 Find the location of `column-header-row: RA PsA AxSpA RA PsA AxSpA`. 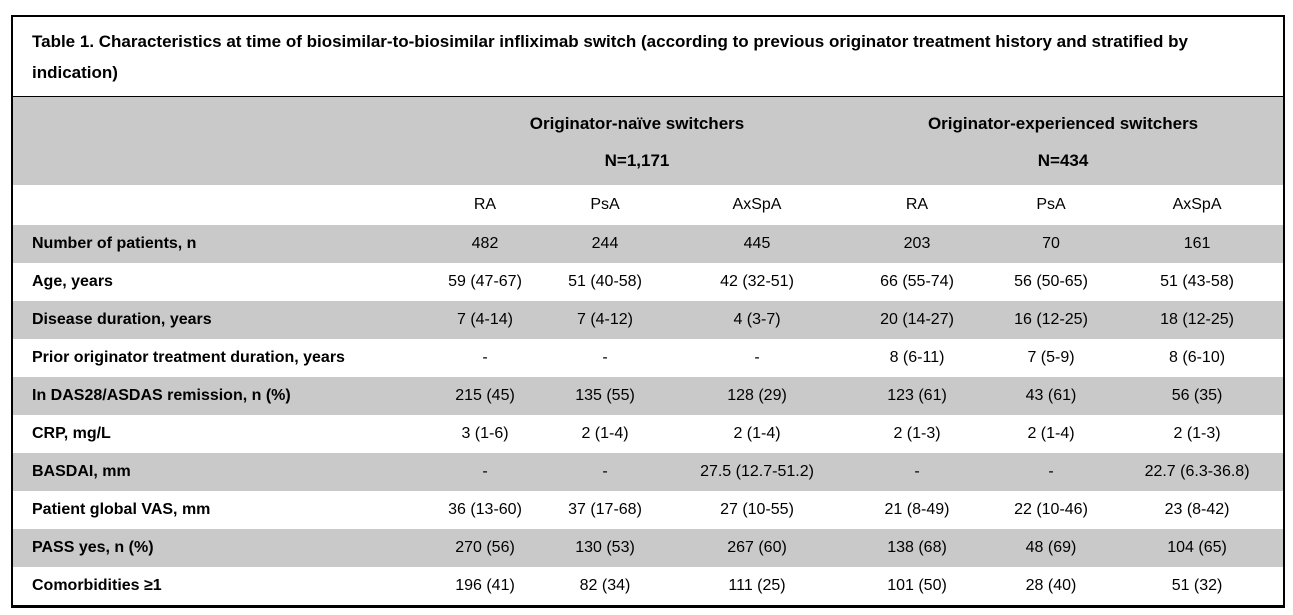

column-header-row: RA PsA AxSpA RA PsA AxSpA is located at coordinates (648, 205).